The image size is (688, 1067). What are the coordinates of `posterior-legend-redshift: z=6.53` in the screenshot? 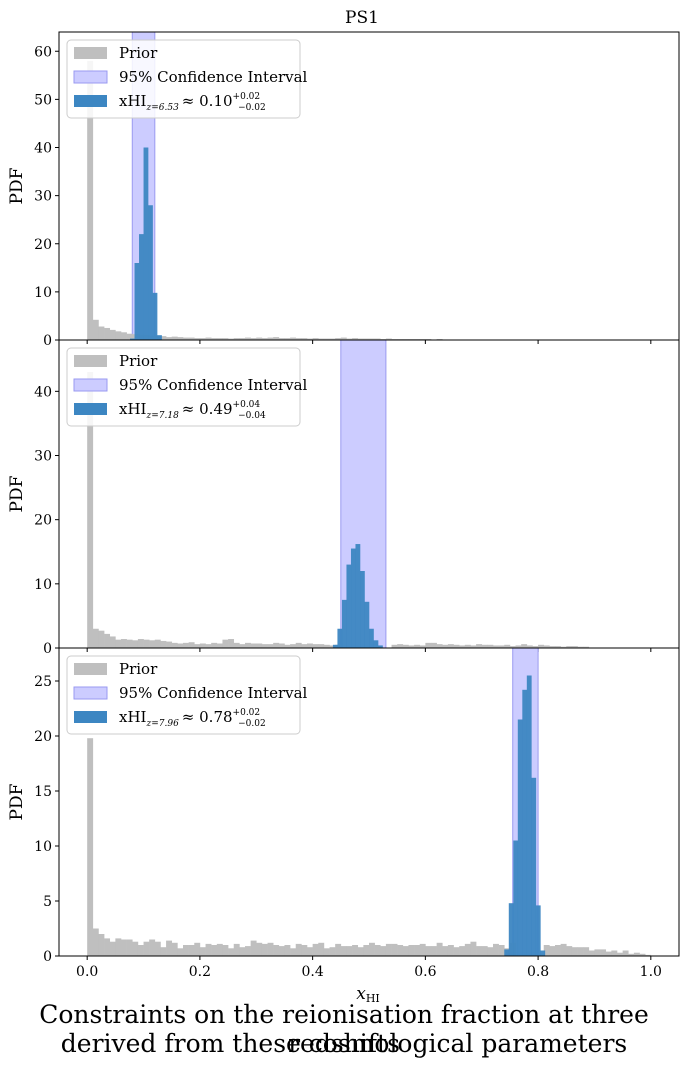 It's located at (162, 108).